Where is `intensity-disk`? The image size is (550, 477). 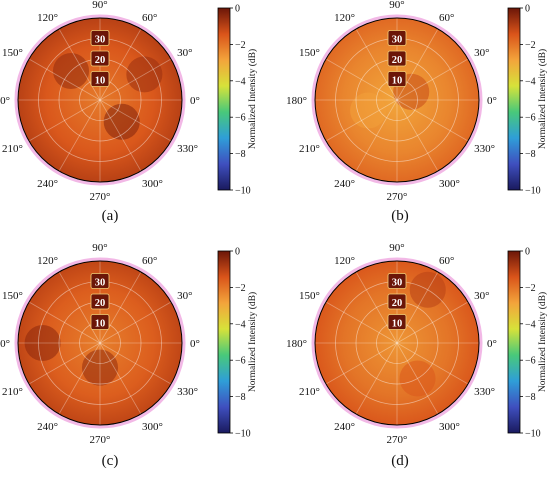 intensity-disk is located at coordinates (100, 343).